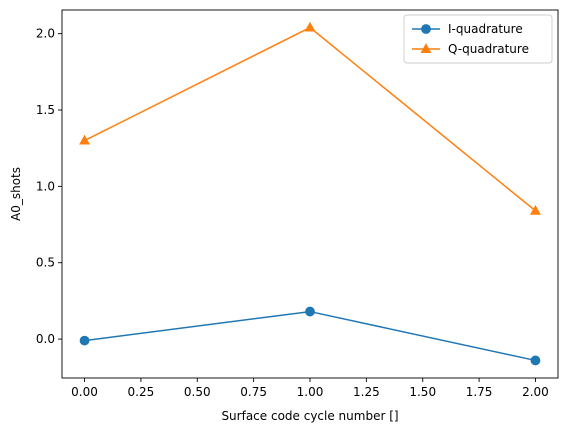 The height and width of the screenshot is (432, 567). I want to click on y-tick-label: 0.5, so click(45, 263).